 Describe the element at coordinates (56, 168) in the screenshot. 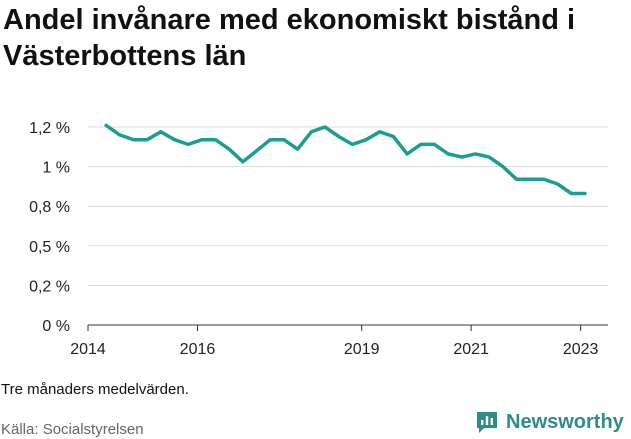

I see `y-tick-label: 1 %` at that location.